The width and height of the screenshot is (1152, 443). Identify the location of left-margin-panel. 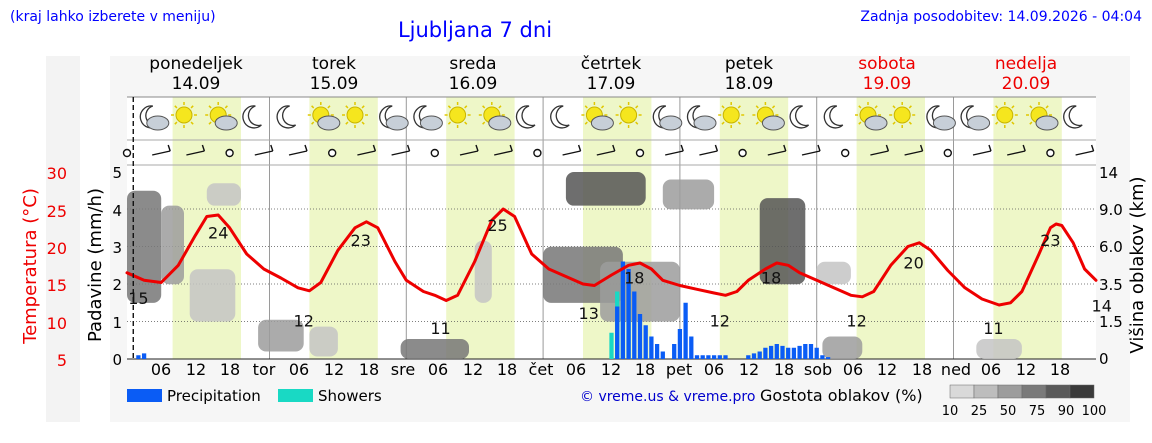
(63, 239).